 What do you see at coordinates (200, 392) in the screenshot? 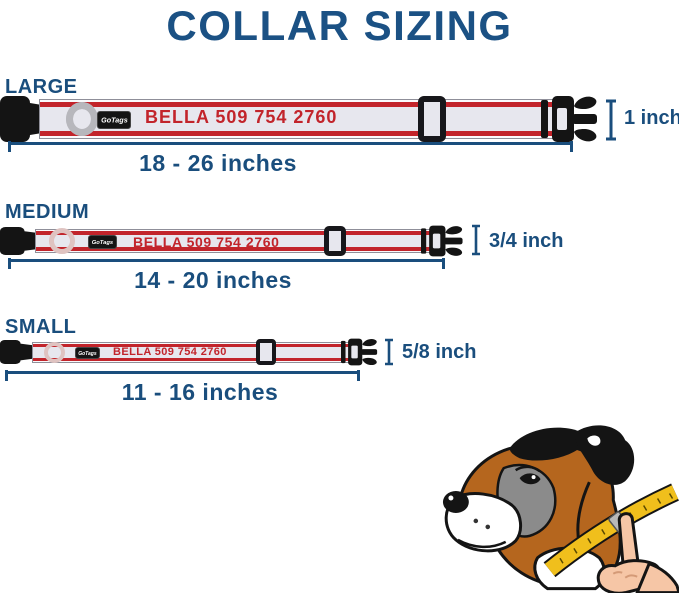
I see `size-range-label: 11 - 16 inches` at bounding box center [200, 392].